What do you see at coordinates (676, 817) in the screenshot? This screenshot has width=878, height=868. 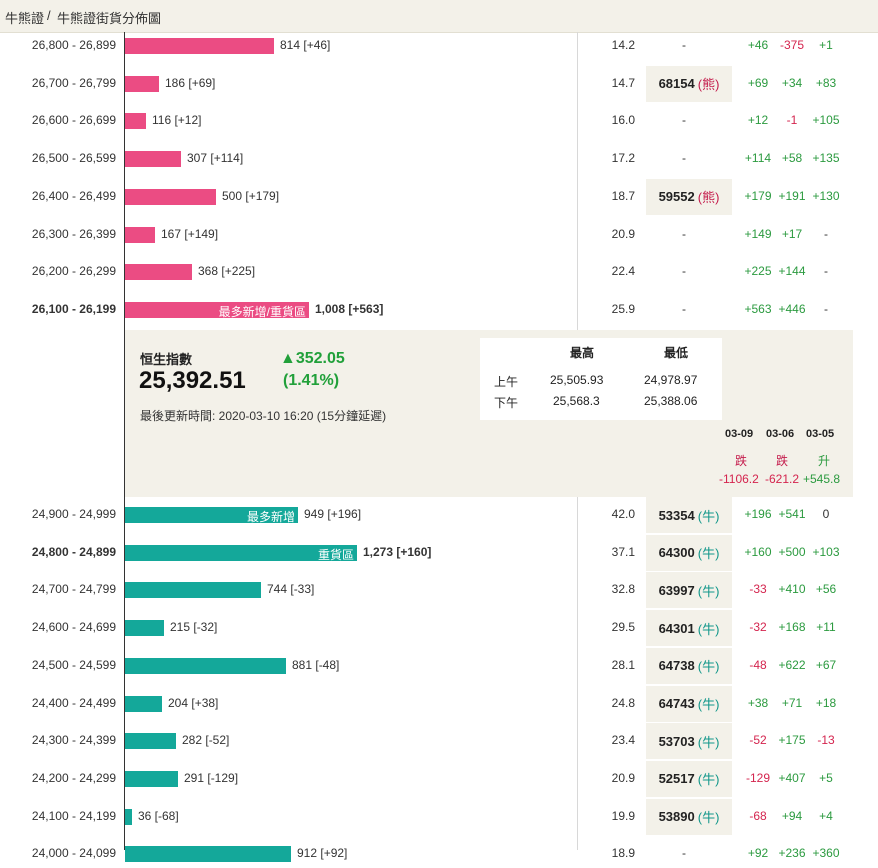 I see `warrant-code: 53890` at bounding box center [676, 817].